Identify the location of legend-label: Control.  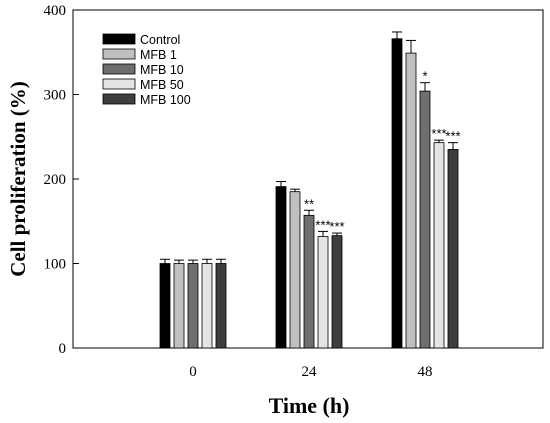
(160, 40).